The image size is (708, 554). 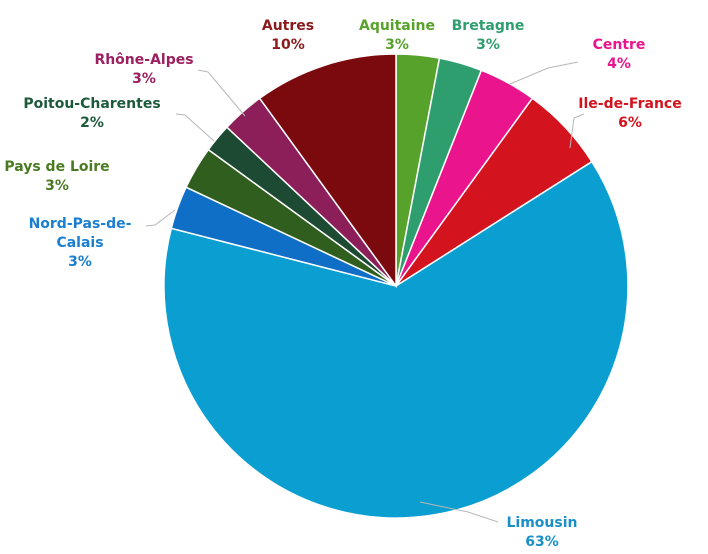 What do you see at coordinates (629, 113) in the screenshot?
I see `slice-label-ile-de-france: Ile-de-France 6%` at bounding box center [629, 113].